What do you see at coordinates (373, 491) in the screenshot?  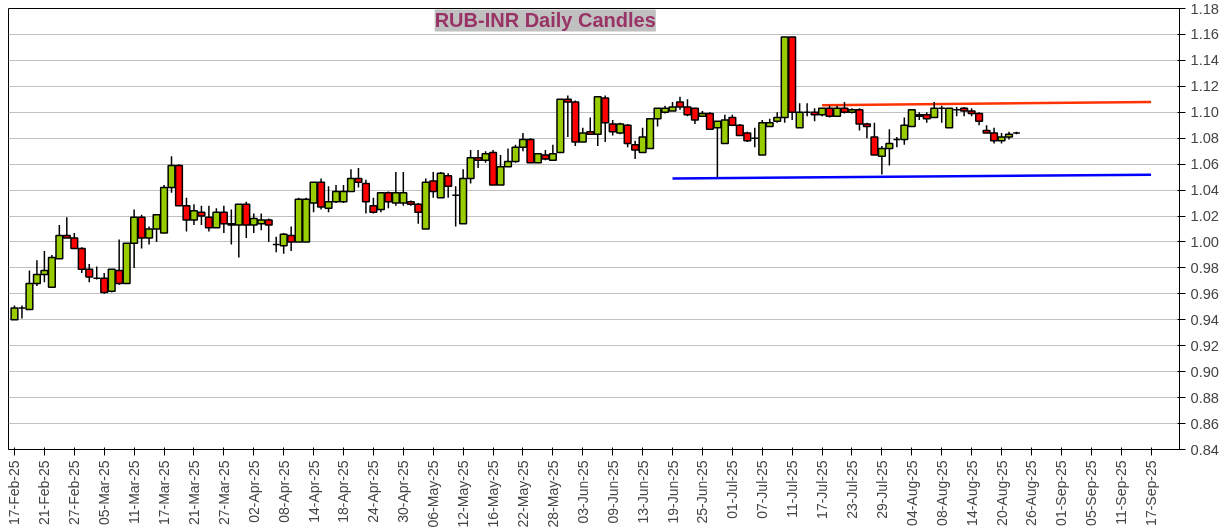 I see `x-tick-label: 24-Apr-25` at bounding box center [373, 491].